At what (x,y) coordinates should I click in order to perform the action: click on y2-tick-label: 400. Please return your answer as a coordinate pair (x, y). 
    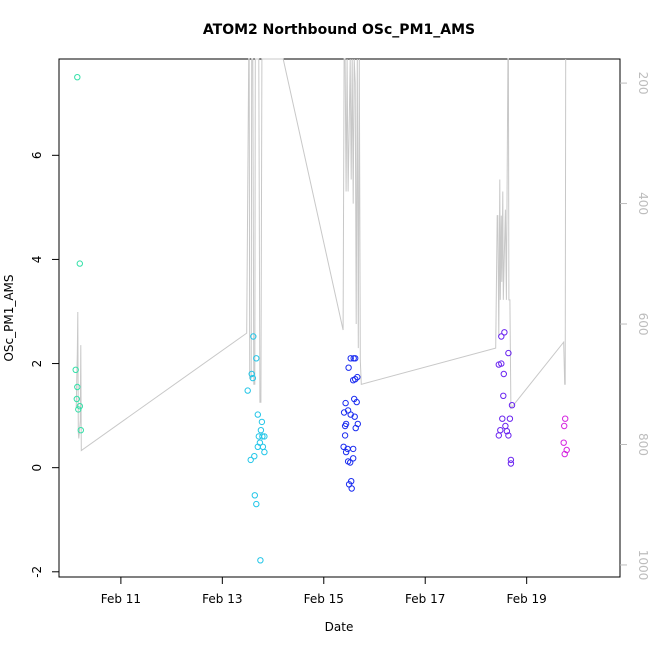
    Looking at the image, I should click on (643, 203).